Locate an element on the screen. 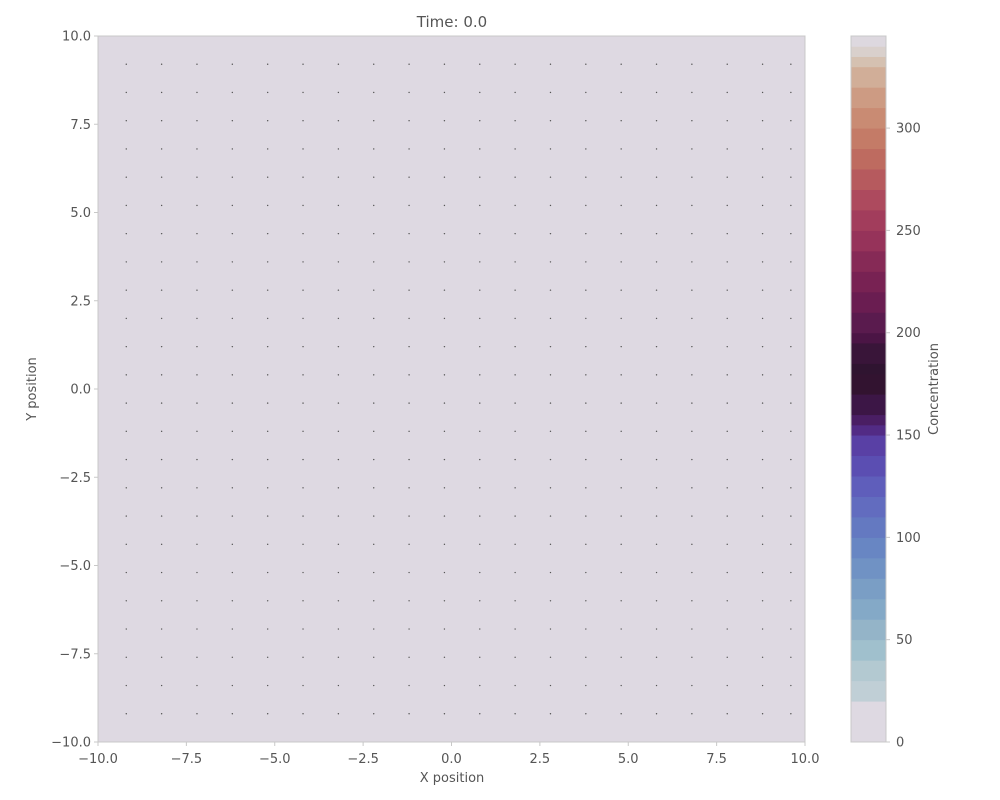  colorbar-tick-label: 50 is located at coordinates (904, 640).